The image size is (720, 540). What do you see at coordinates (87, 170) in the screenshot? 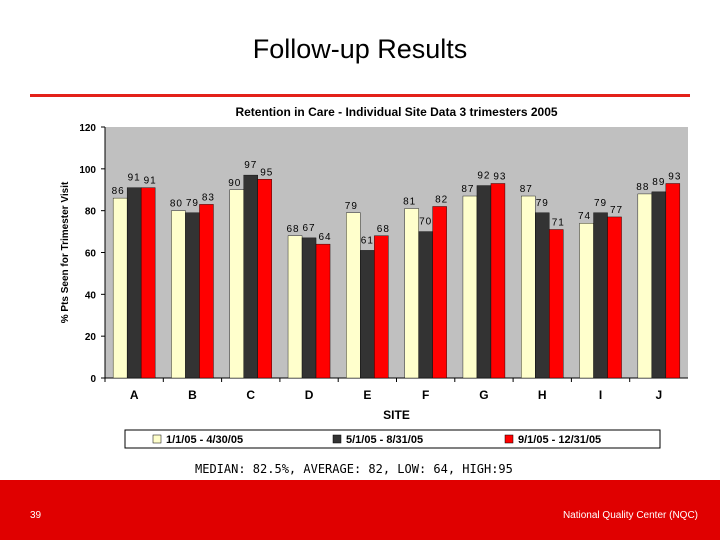
I see `y-tick-label: 100` at bounding box center [87, 170].